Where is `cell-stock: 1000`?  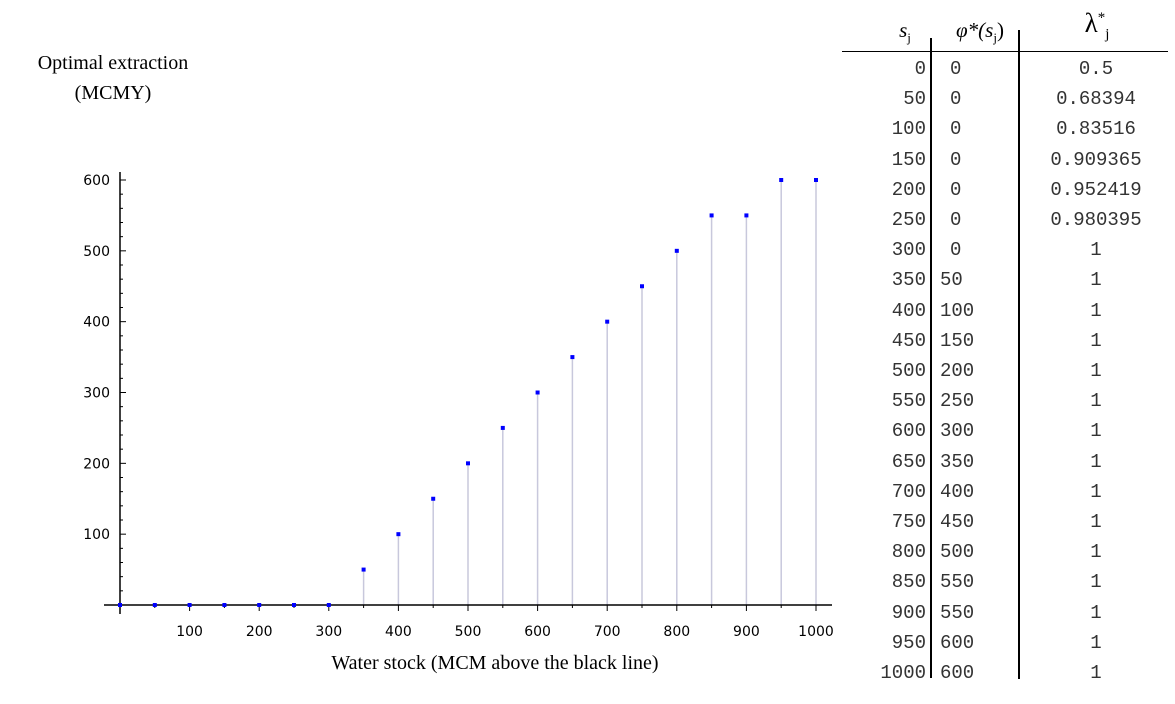 cell-stock: 1000 is located at coordinates (903, 673).